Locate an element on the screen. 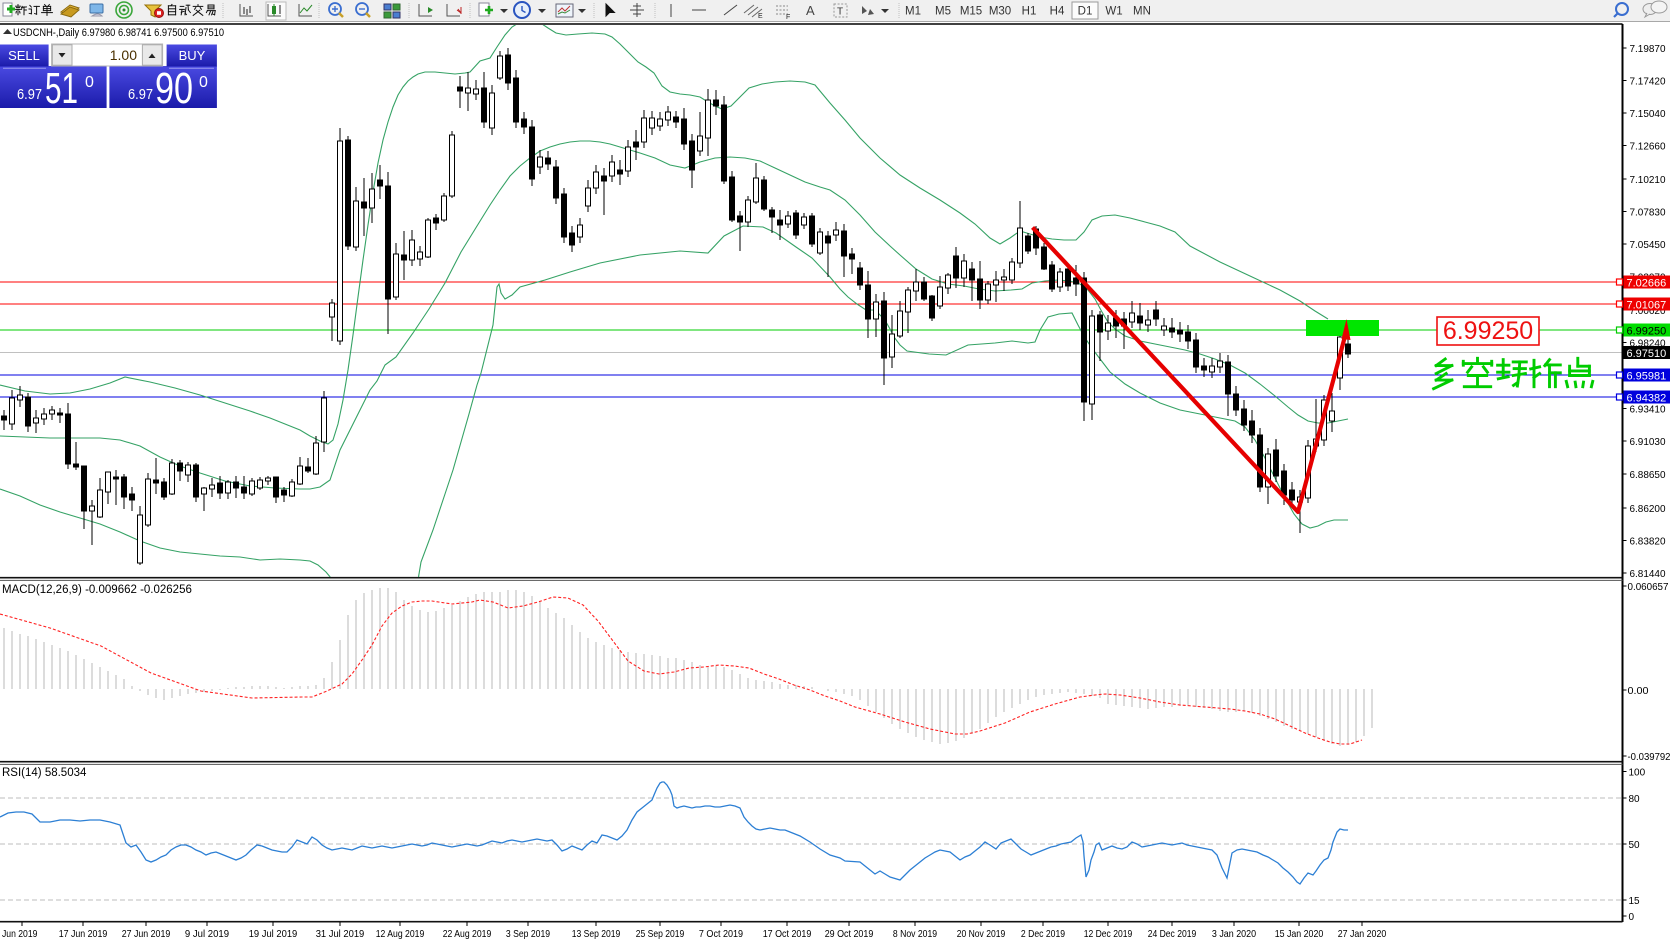 The height and width of the screenshot is (949, 1670). svg-text: 19 Jul 2019 is located at coordinates (273, 934).